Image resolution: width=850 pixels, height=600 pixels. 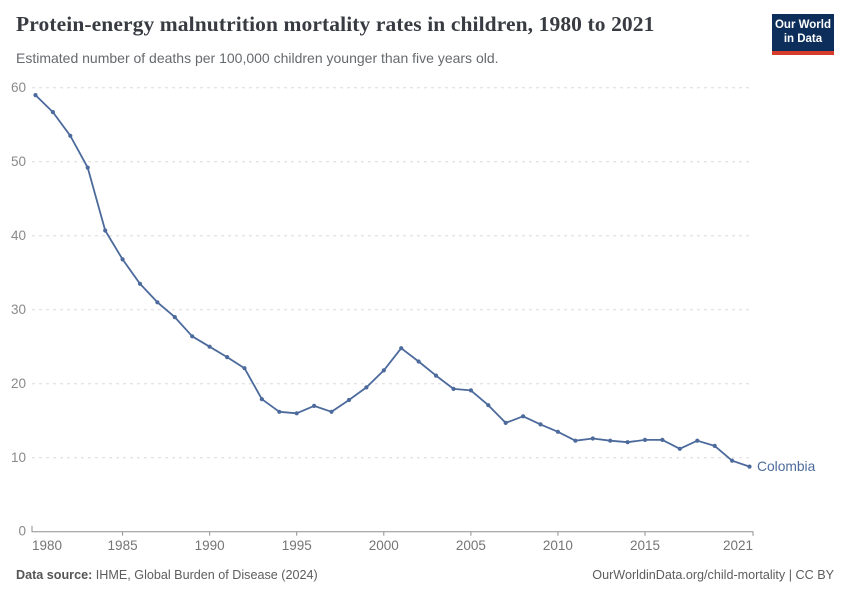 I want to click on y-axis-label: 30, so click(x=18, y=309).